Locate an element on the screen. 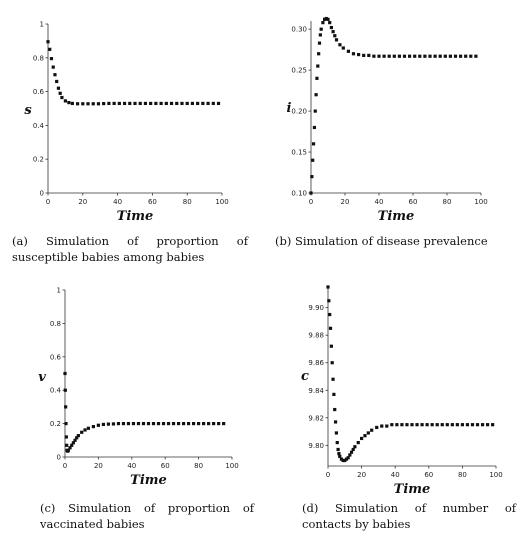  x-tick-label-a: 0 is located at coordinates (48, 202).